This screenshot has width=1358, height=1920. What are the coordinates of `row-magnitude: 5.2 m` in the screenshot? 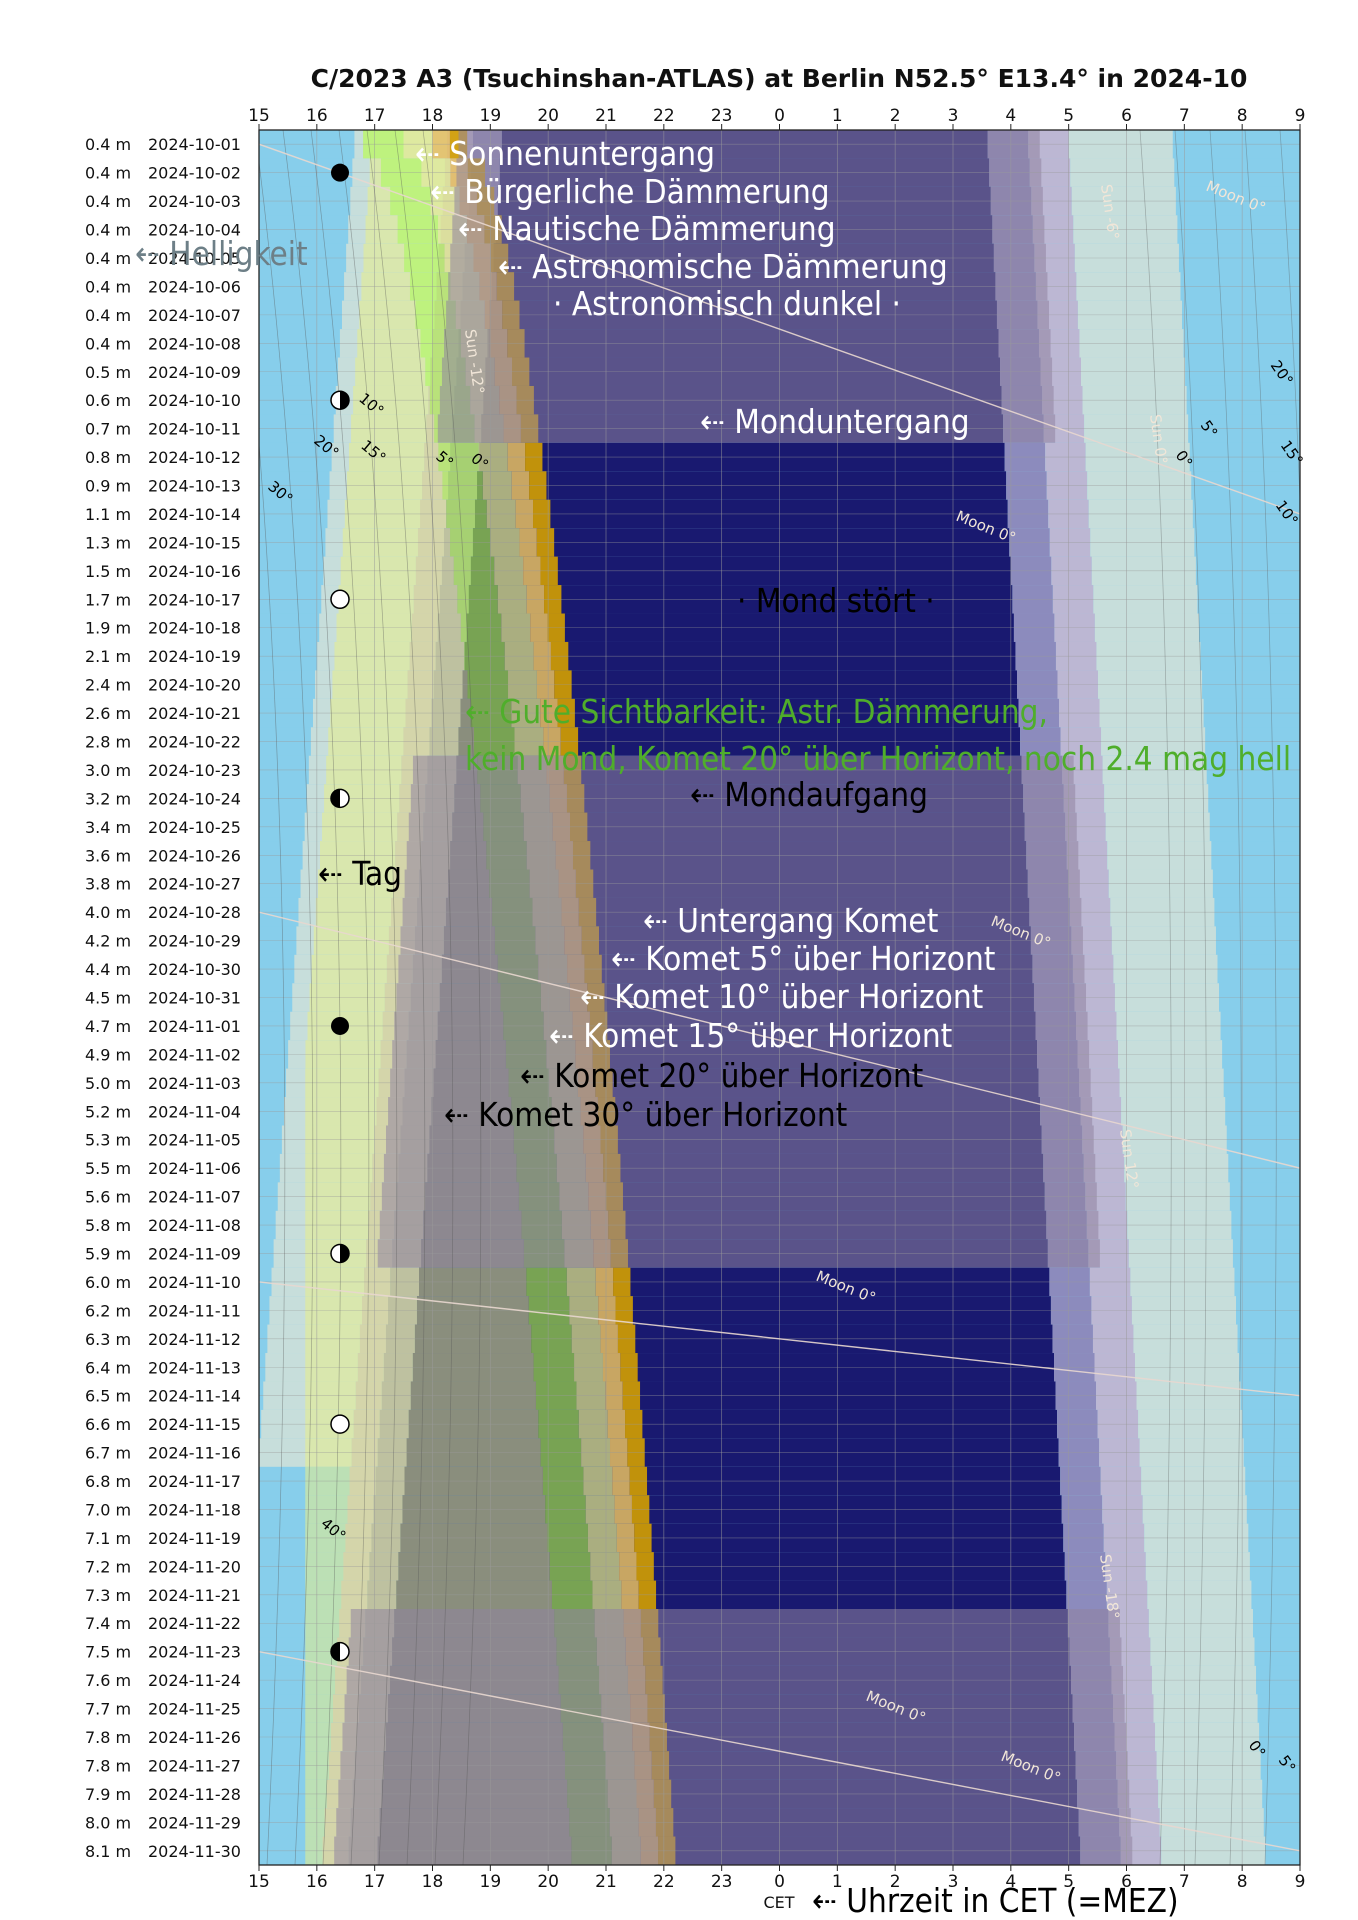 It's located at (108, 1111).